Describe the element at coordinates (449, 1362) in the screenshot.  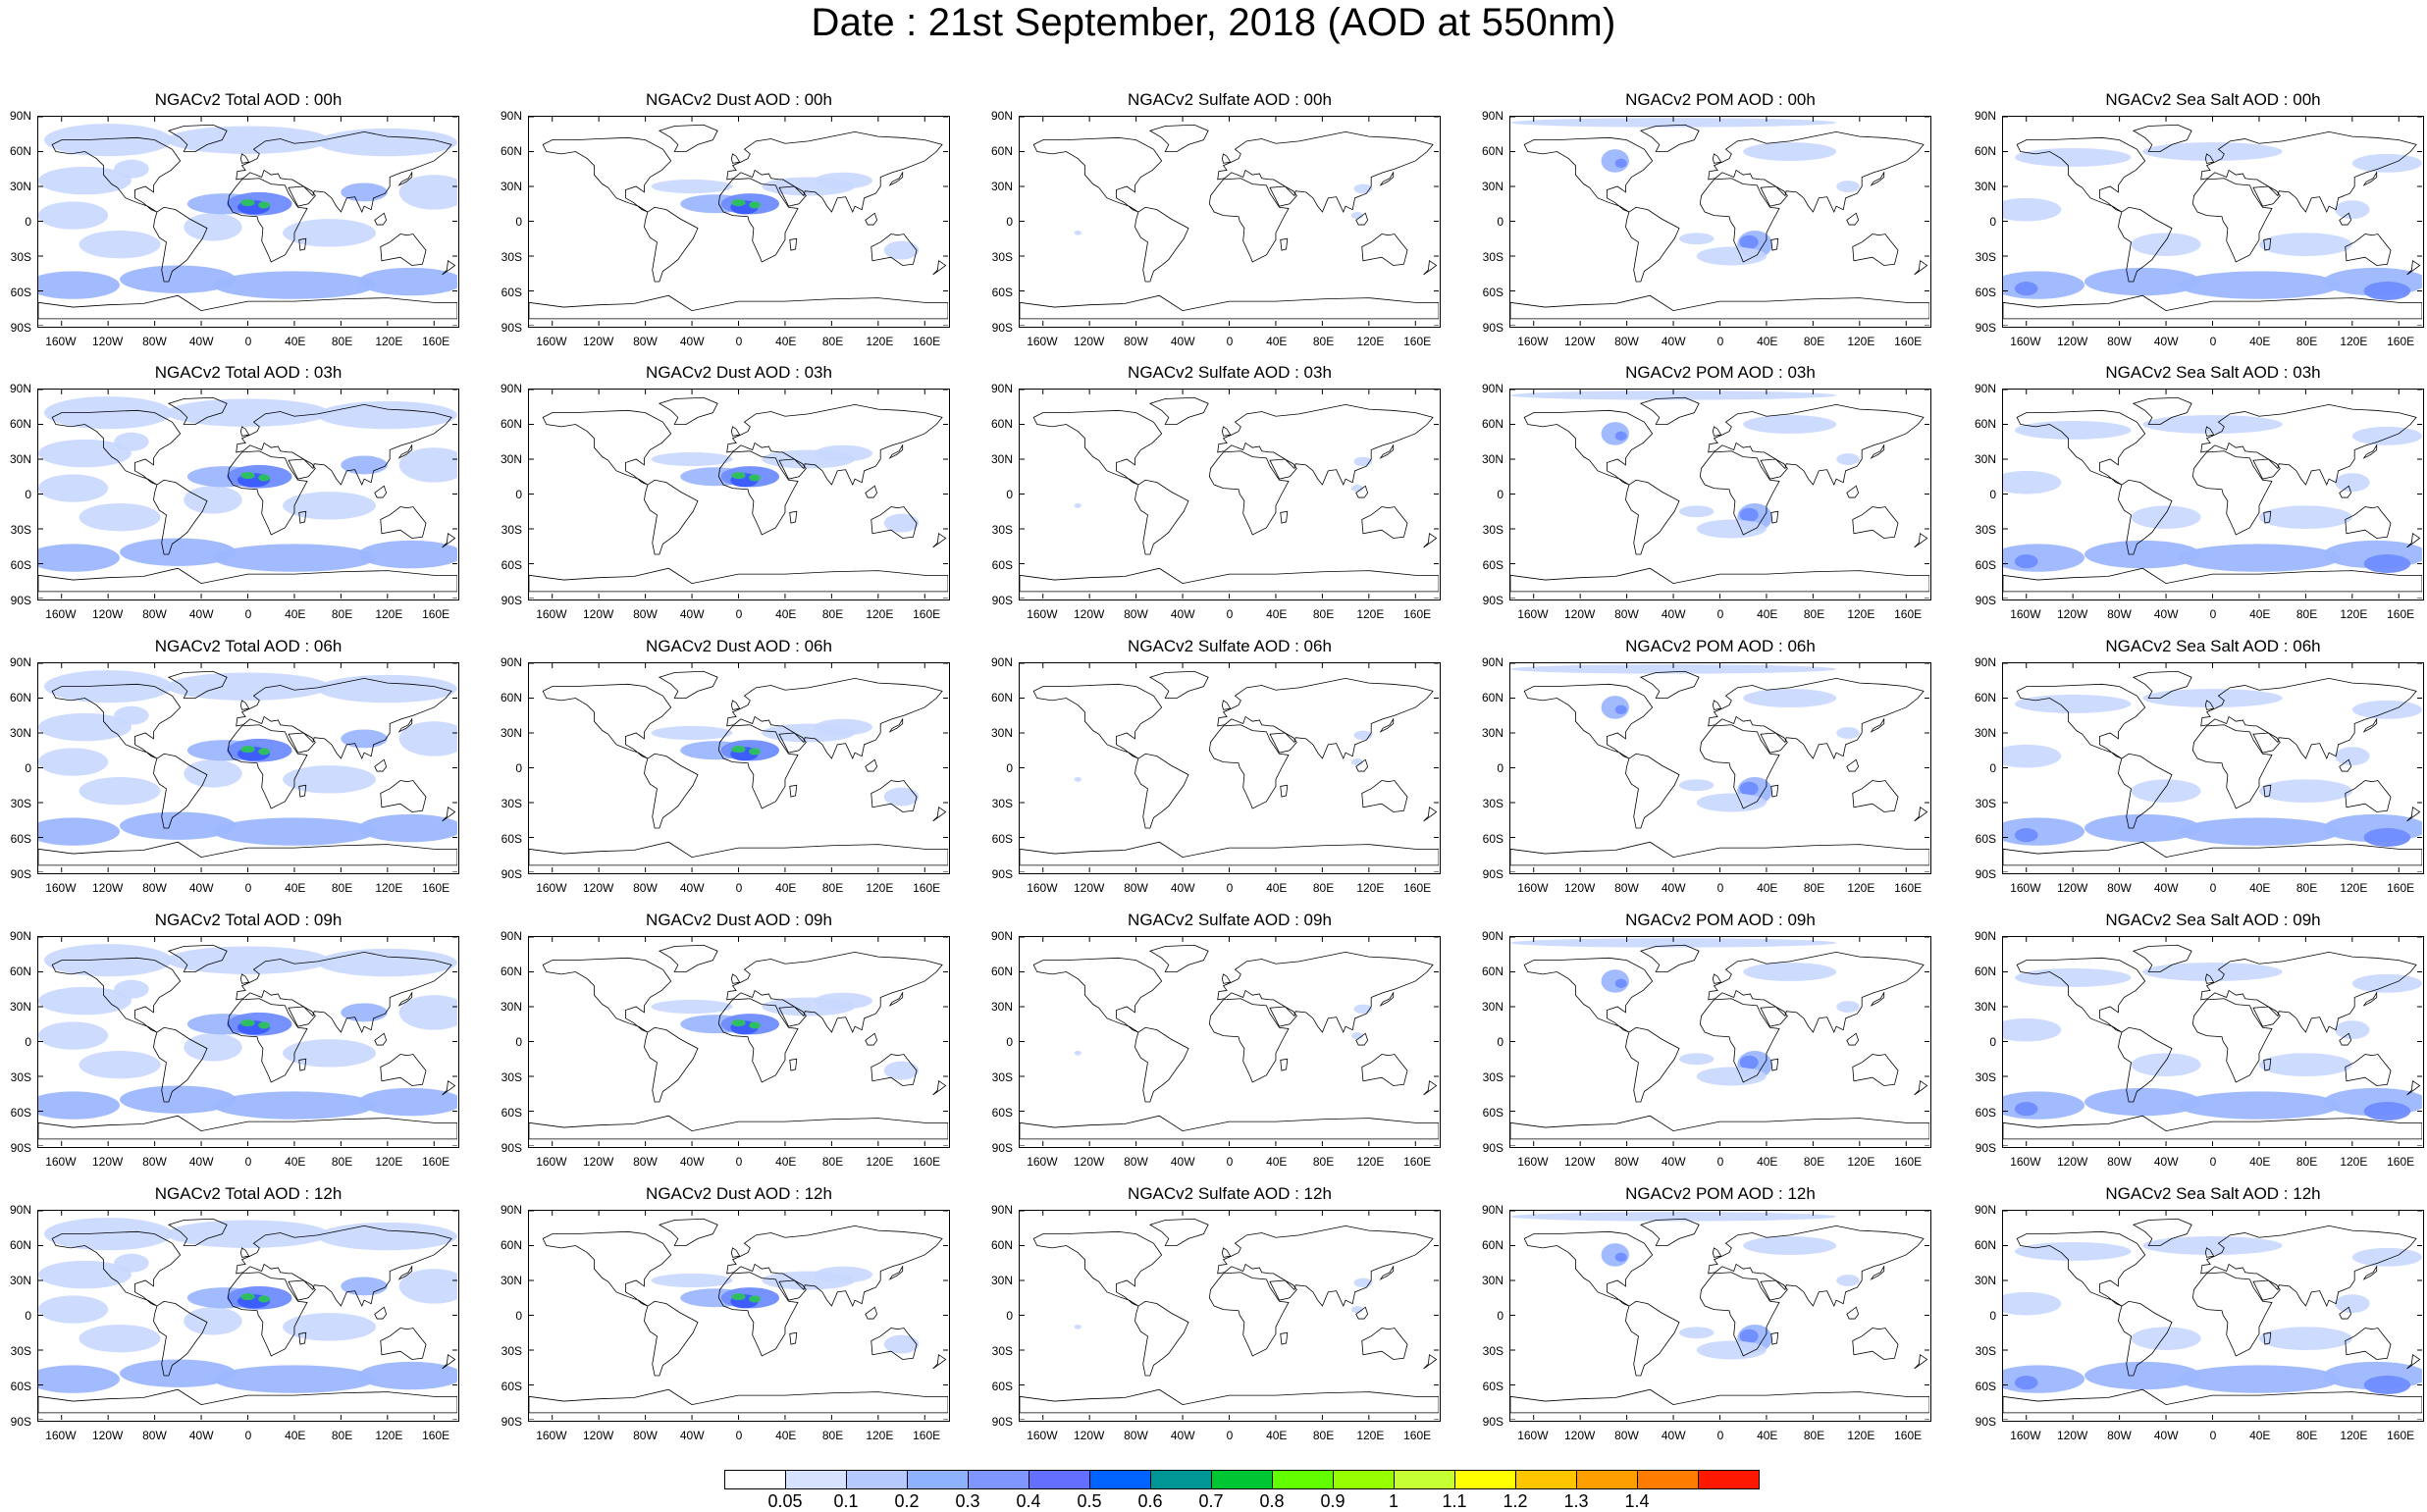
I see `coastline-newzealand` at that location.